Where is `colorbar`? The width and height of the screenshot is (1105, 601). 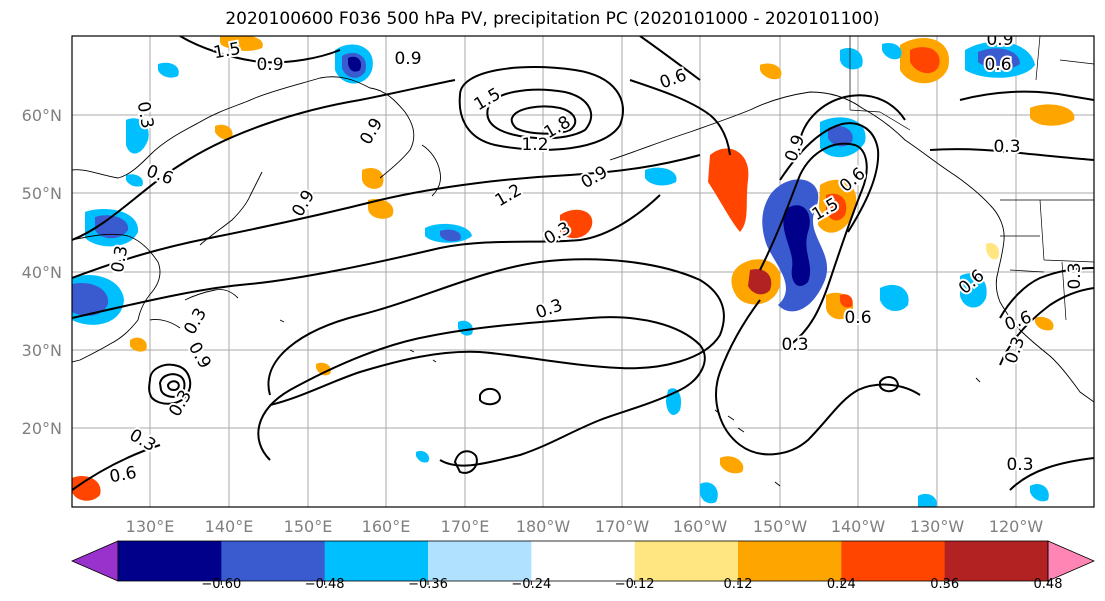
colorbar is located at coordinates (583, 561).